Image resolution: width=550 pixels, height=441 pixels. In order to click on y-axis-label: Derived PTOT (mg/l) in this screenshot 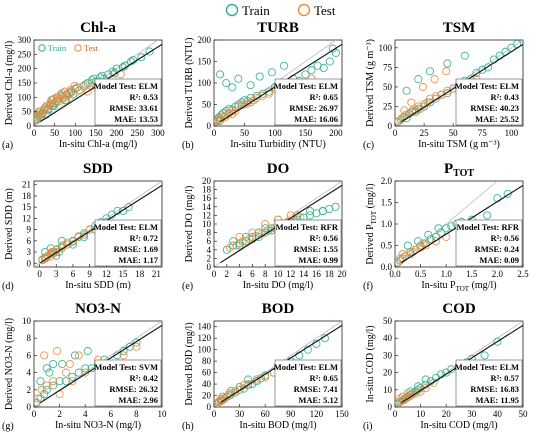, I will do `click(371, 223)`.